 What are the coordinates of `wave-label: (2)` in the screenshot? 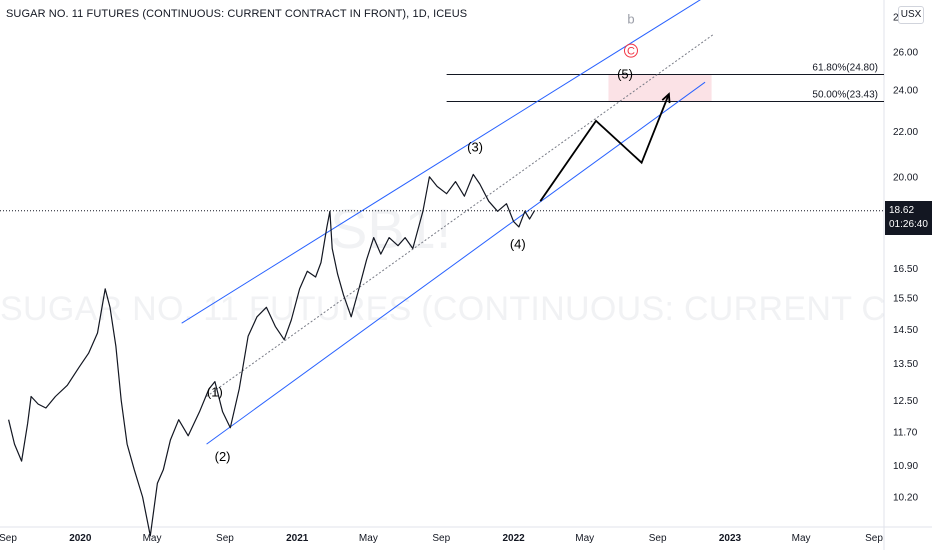 It's located at (223, 456).